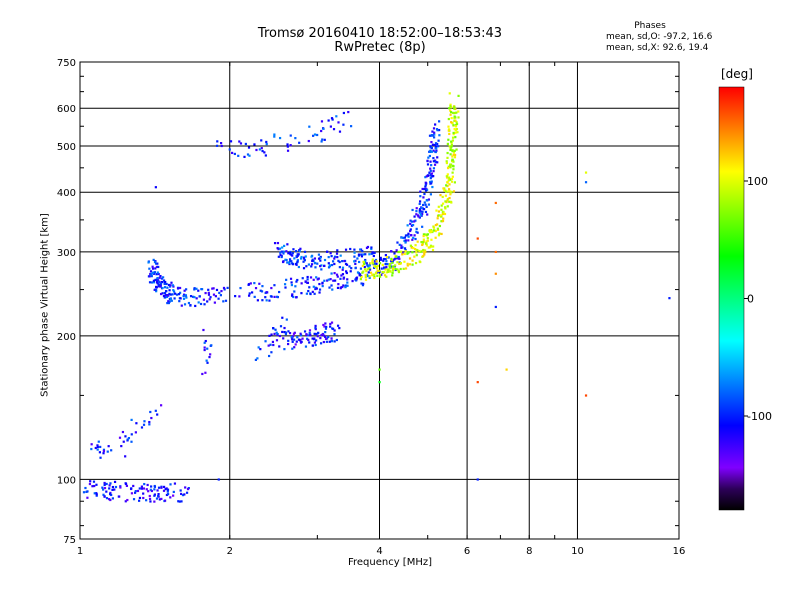  I want to click on x-axis-label: Frequency [MHz], so click(390, 562).